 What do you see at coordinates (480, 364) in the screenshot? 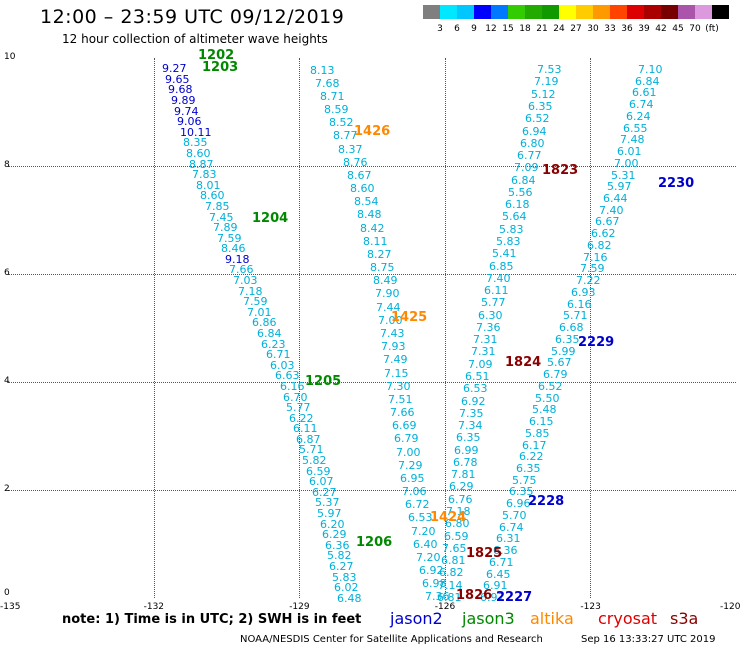
I see `wave-height-value: 7.09` at bounding box center [480, 364].